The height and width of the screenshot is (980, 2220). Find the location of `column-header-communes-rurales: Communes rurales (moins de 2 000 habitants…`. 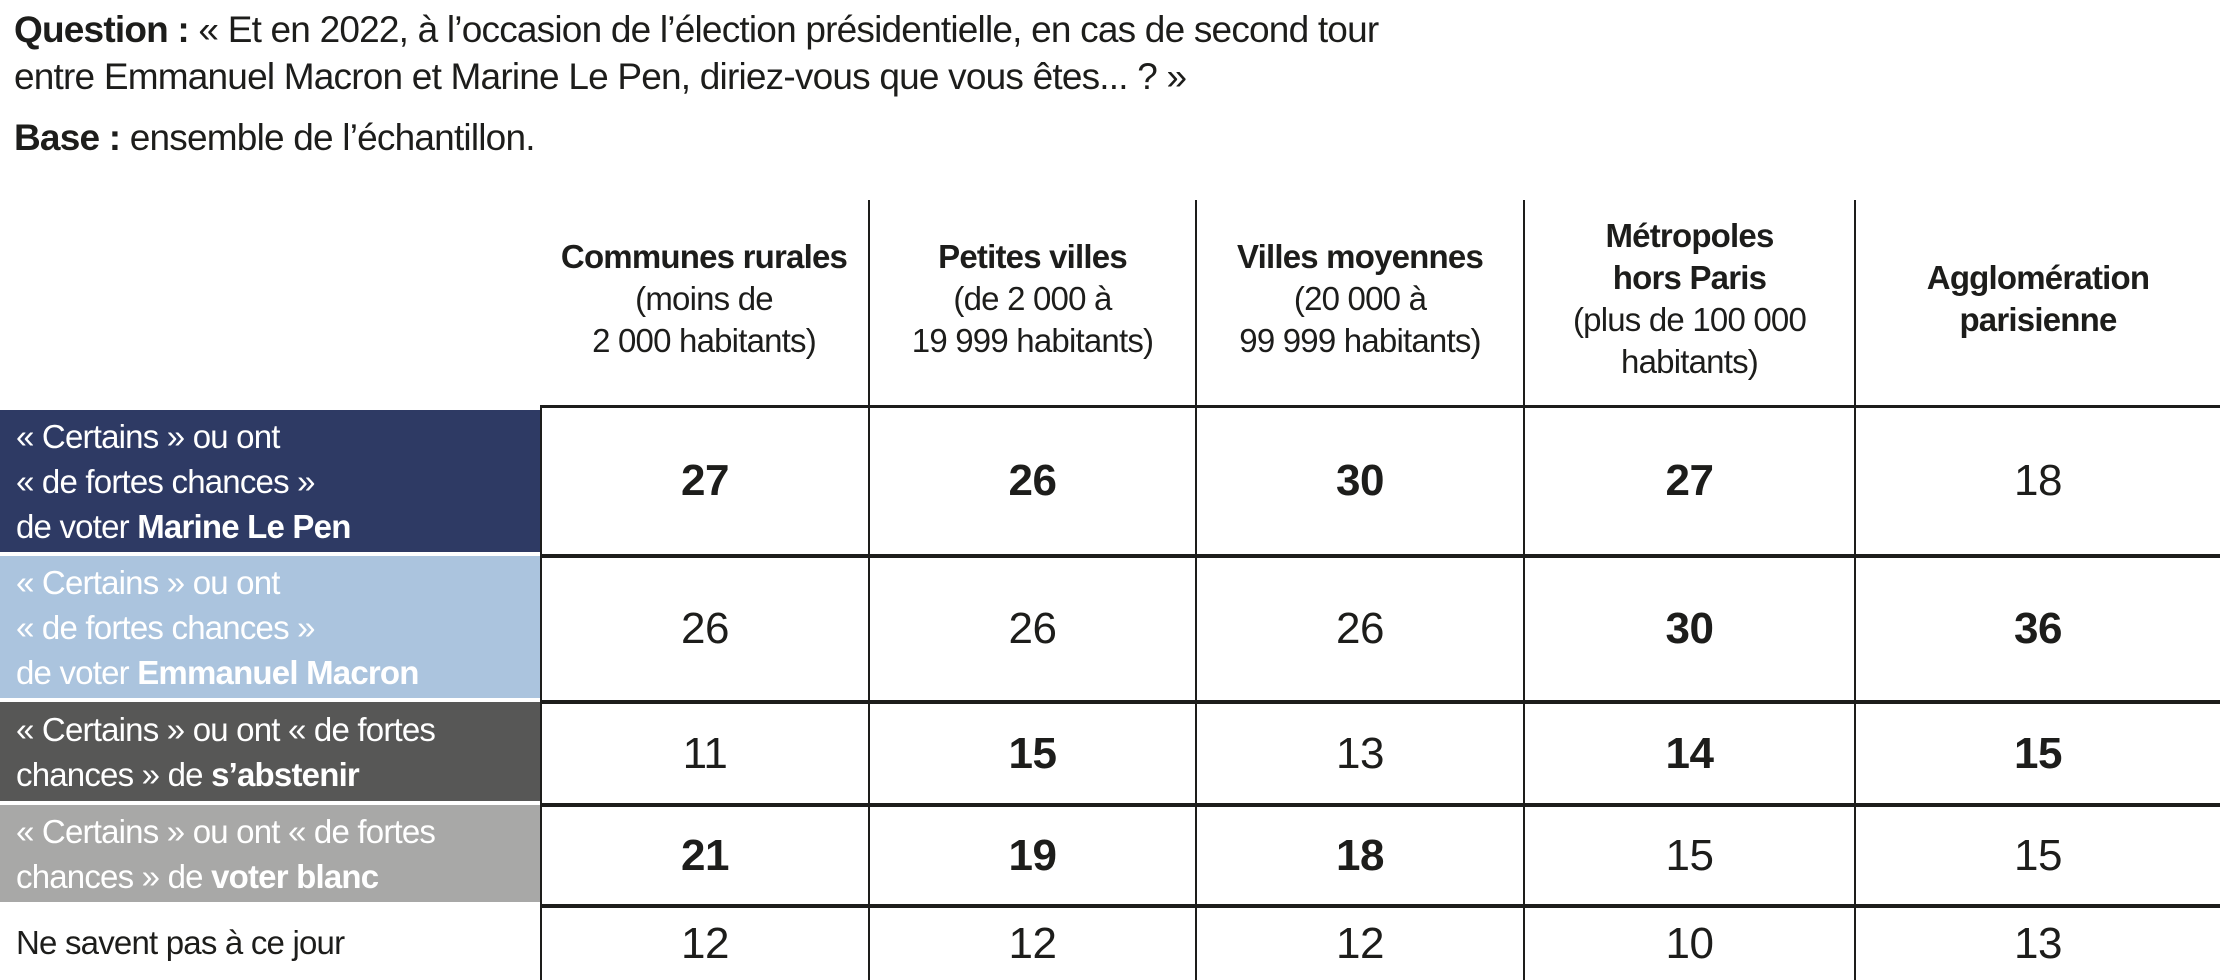

column-header-communes-rurales: Communes rurales (moins de 2 000 habitants… is located at coordinates (704, 304).